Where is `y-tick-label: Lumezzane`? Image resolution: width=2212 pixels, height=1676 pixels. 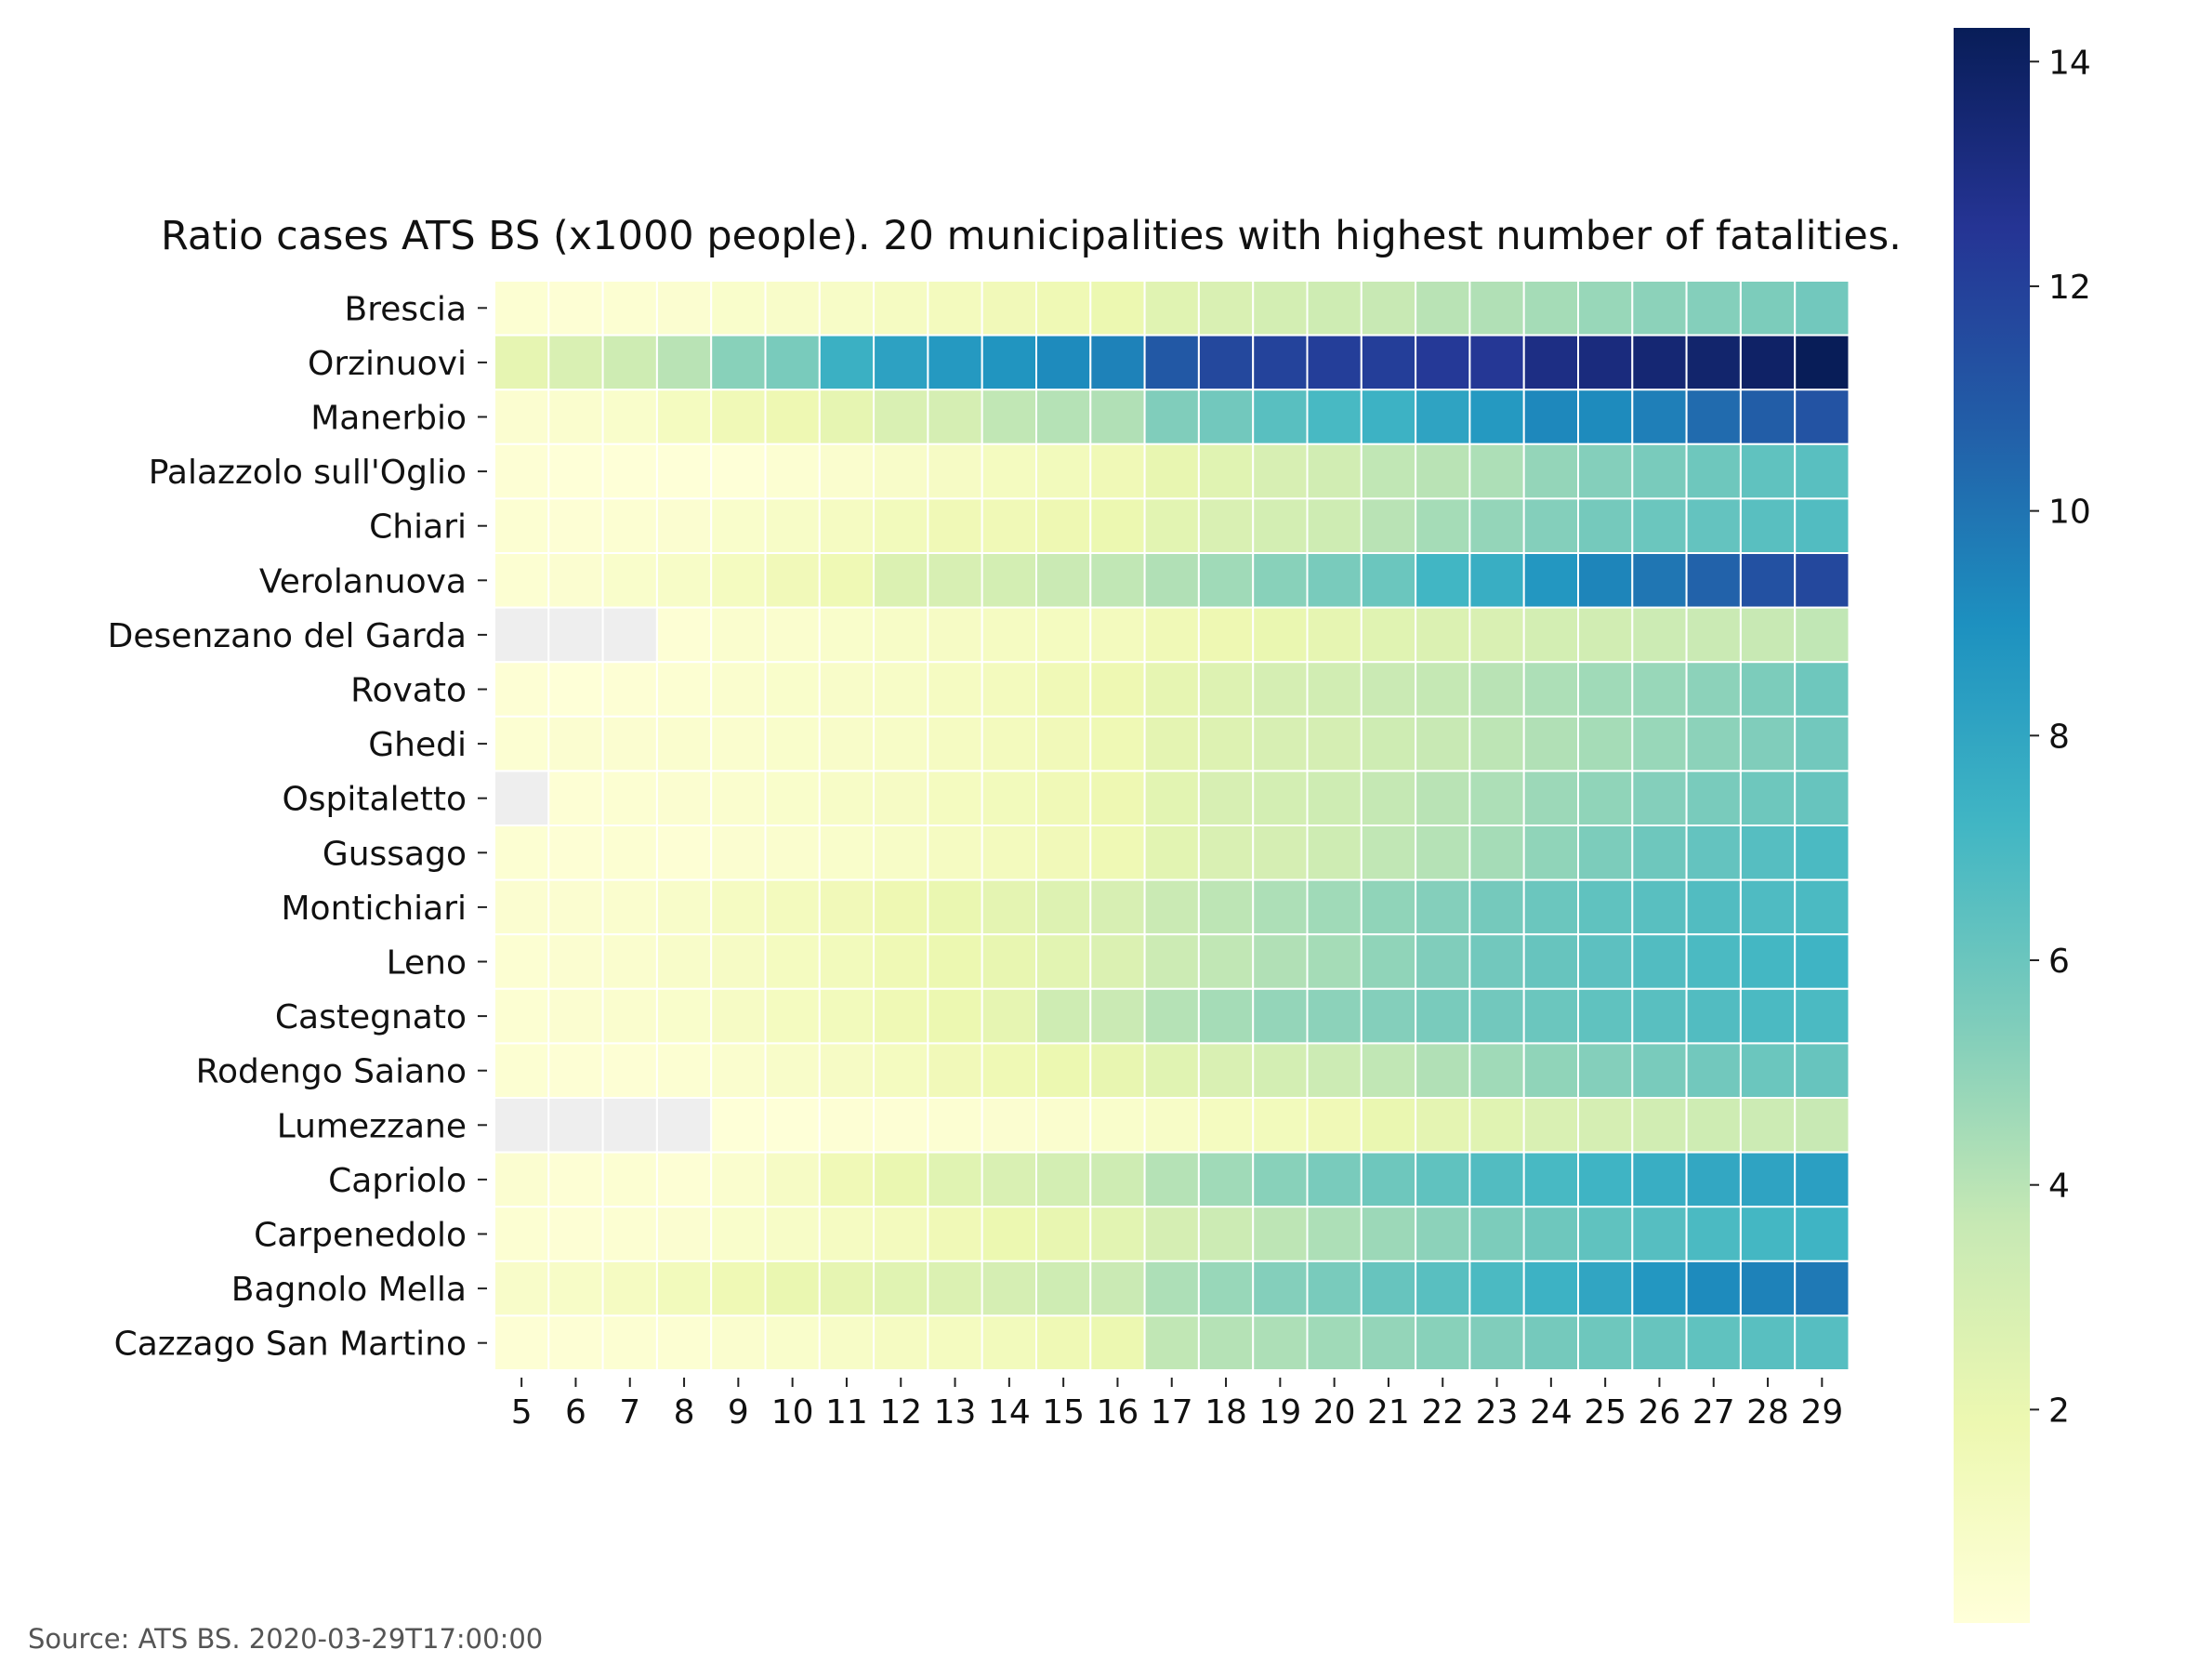 y-tick-label: Lumezzane is located at coordinates (372, 1126).